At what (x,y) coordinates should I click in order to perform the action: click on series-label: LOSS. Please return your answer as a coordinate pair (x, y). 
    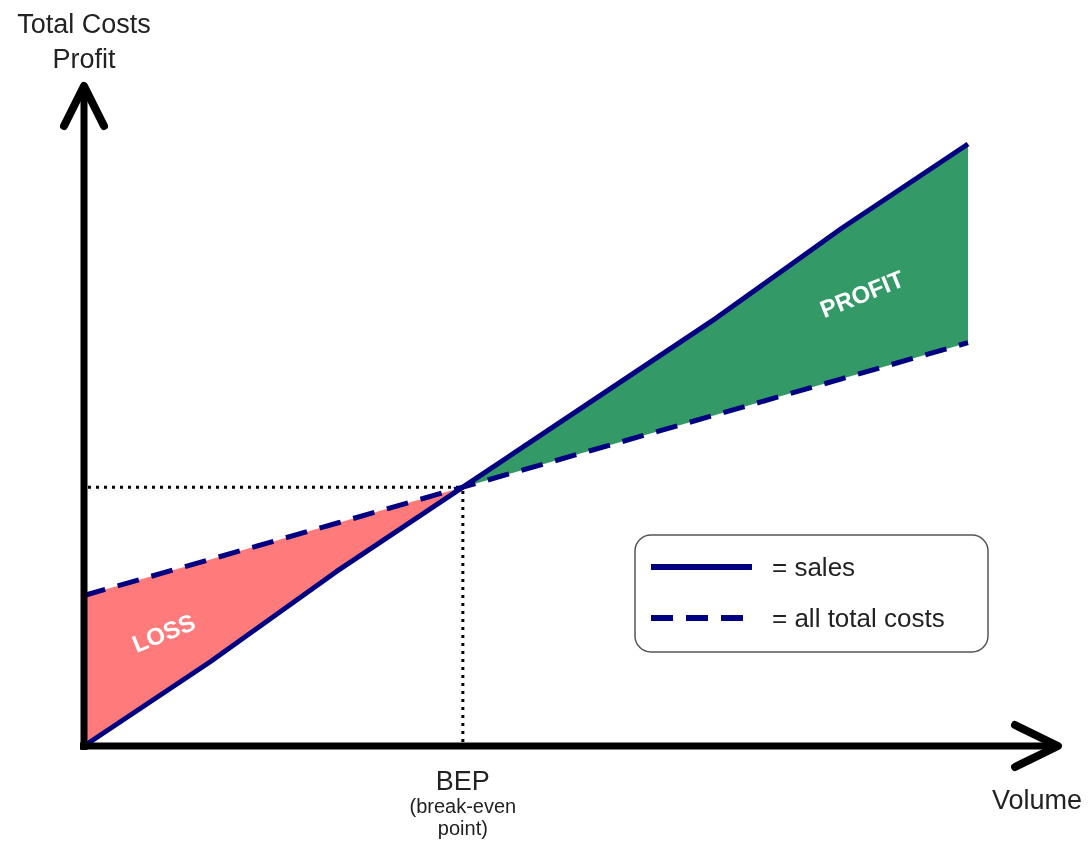
    Looking at the image, I should click on (163, 633).